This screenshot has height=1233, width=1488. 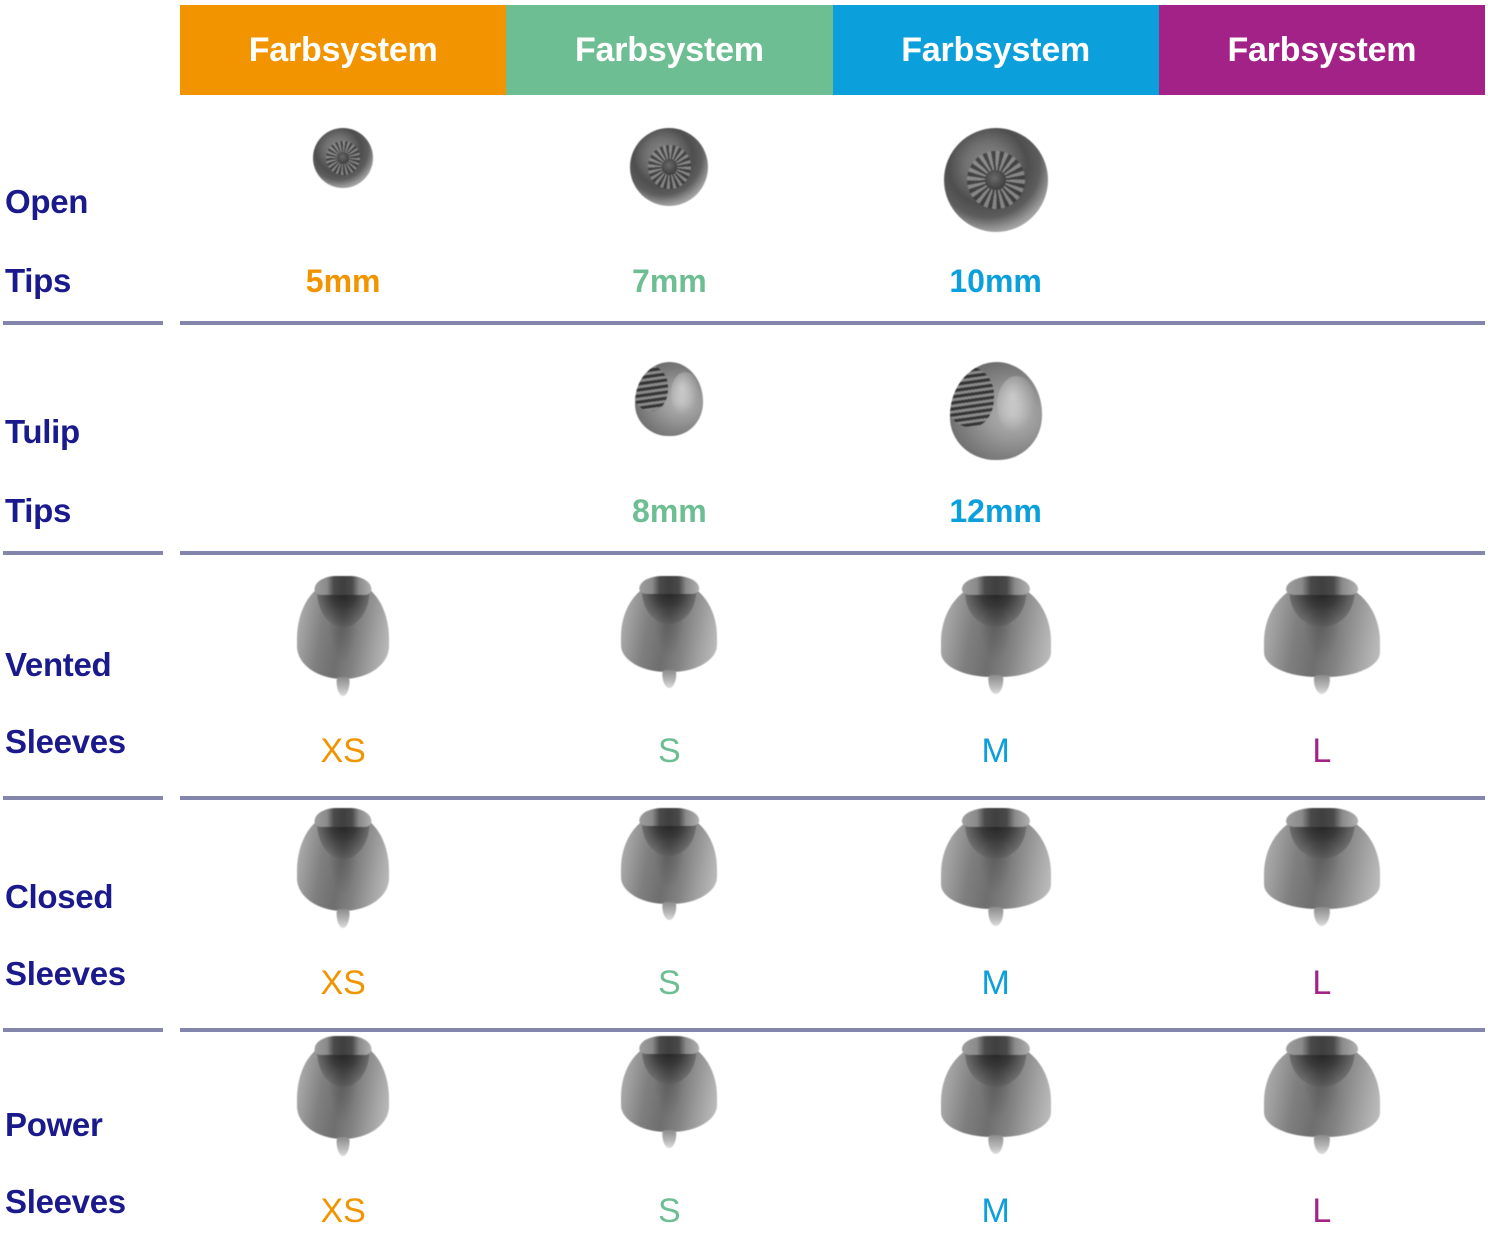 I want to click on cell-size-label: XS, so click(x=343, y=1211).